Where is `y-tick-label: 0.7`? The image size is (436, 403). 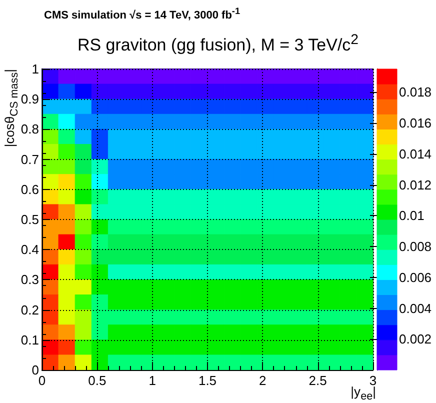
y-tick-label: 0.7 is located at coordinates (29, 159).